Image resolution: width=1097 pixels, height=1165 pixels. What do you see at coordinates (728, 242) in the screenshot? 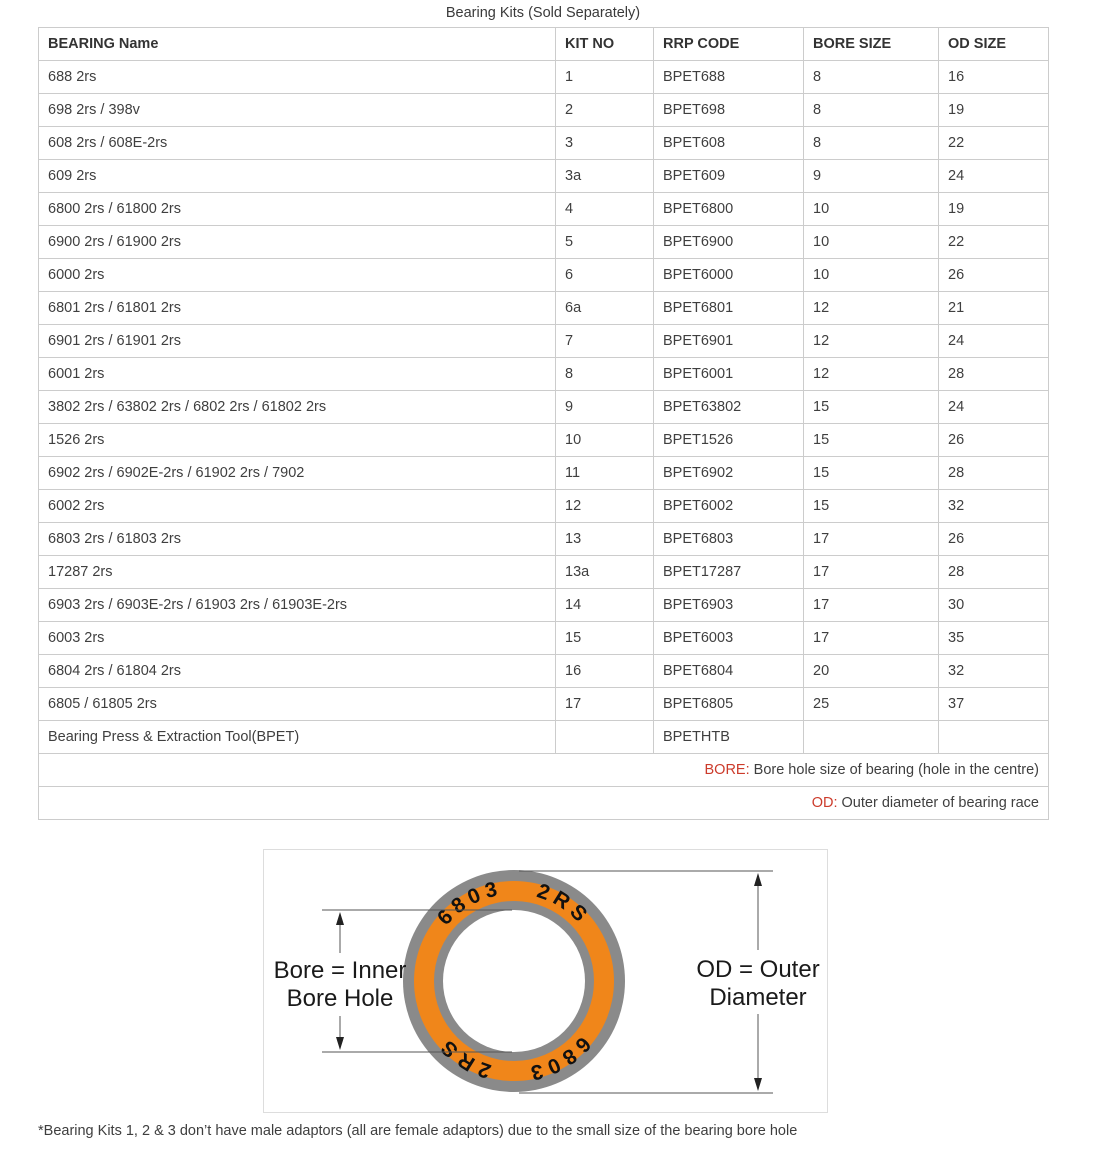
I see `table-cell: BPET6900` at bounding box center [728, 242].